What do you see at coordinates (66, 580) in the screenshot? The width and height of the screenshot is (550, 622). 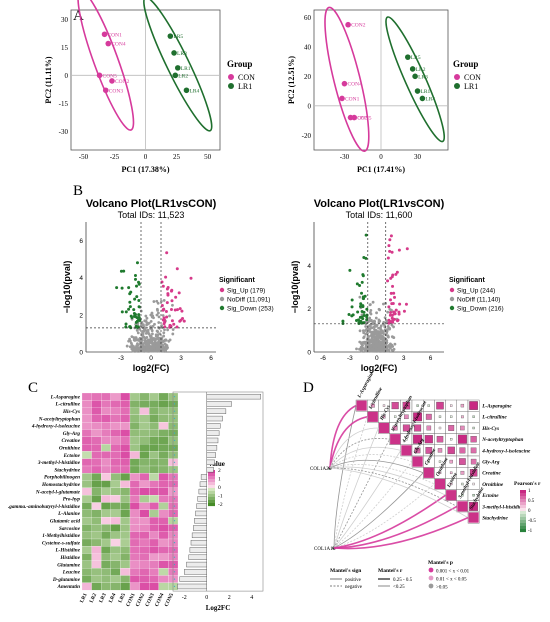 I see `heatmap-row-label: D-glutamine` at bounding box center [66, 580].